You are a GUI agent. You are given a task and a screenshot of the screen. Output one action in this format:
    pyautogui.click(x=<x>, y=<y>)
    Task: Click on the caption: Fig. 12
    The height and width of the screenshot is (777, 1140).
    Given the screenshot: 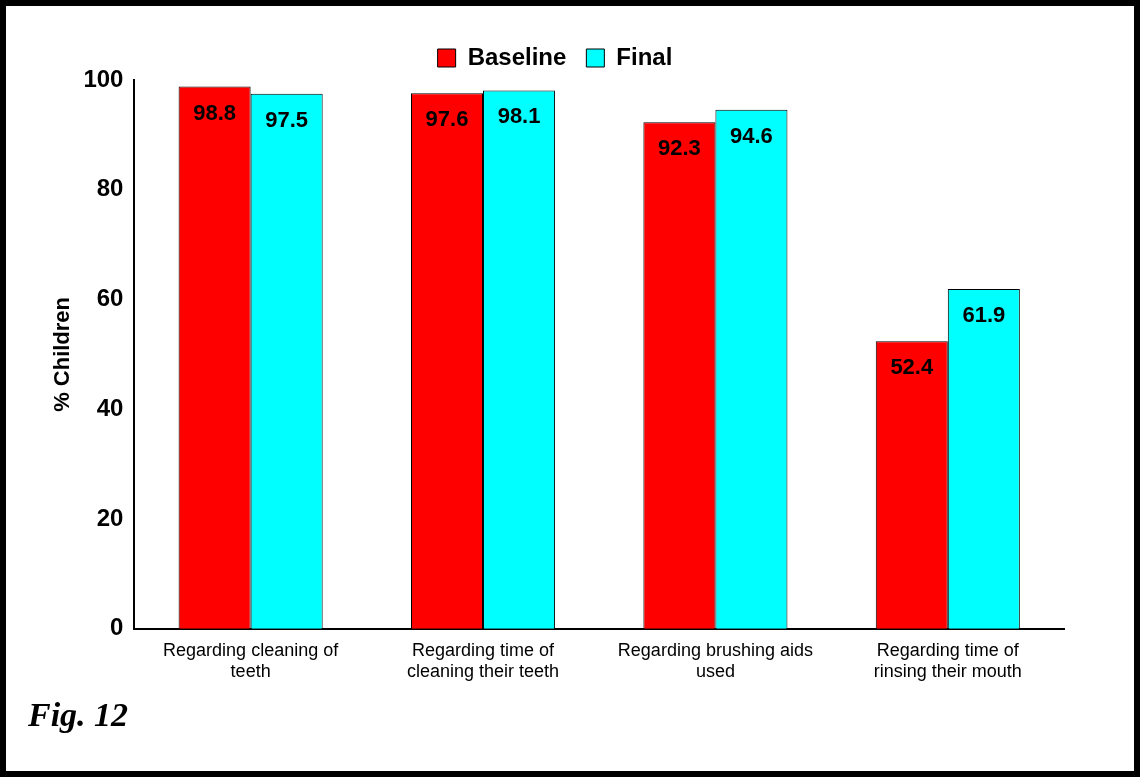 What is the action you would take?
    pyautogui.click(x=78, y=715)
    